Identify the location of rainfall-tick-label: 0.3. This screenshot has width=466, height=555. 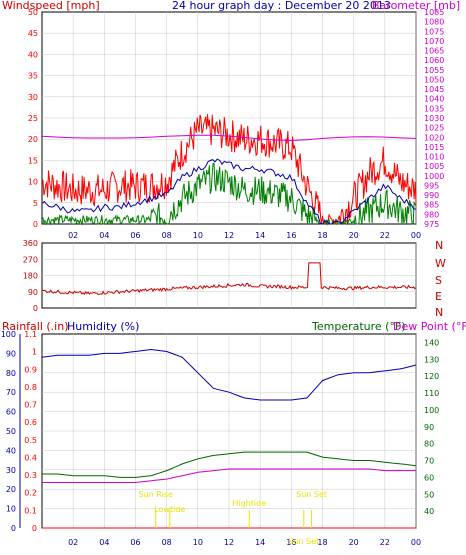
(30, 475).